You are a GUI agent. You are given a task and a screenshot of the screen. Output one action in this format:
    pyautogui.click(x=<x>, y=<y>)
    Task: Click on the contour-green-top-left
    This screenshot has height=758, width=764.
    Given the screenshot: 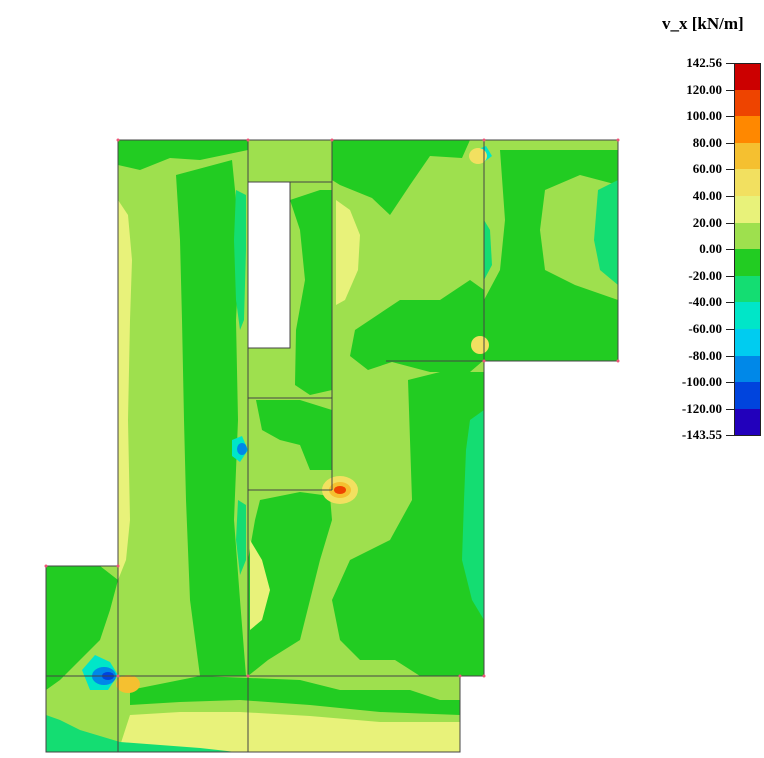 What is the action you would take?
    pyautogui.click(x=183, y=155)
    